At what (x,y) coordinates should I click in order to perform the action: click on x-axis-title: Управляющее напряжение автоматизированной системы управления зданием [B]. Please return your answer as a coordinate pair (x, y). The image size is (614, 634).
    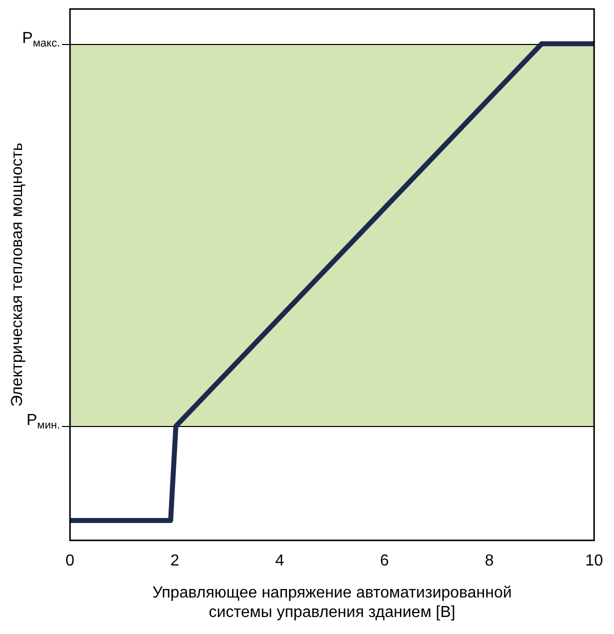
    Looking at the image, I should click on (332, 602).